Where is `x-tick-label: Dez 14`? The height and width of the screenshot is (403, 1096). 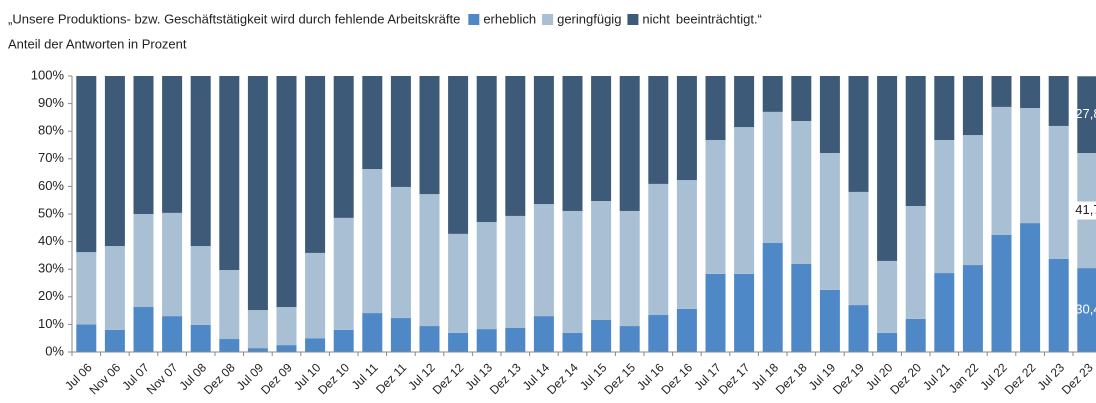
x-tick-label: Dez 14 is located at coordinates (562, 378).